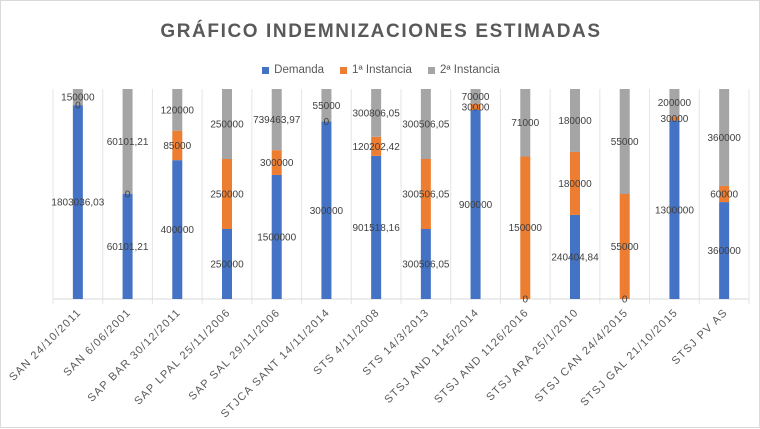  I want to click on x-tick-label: STSJ CAN 24/4/2015, so click(582, 356).